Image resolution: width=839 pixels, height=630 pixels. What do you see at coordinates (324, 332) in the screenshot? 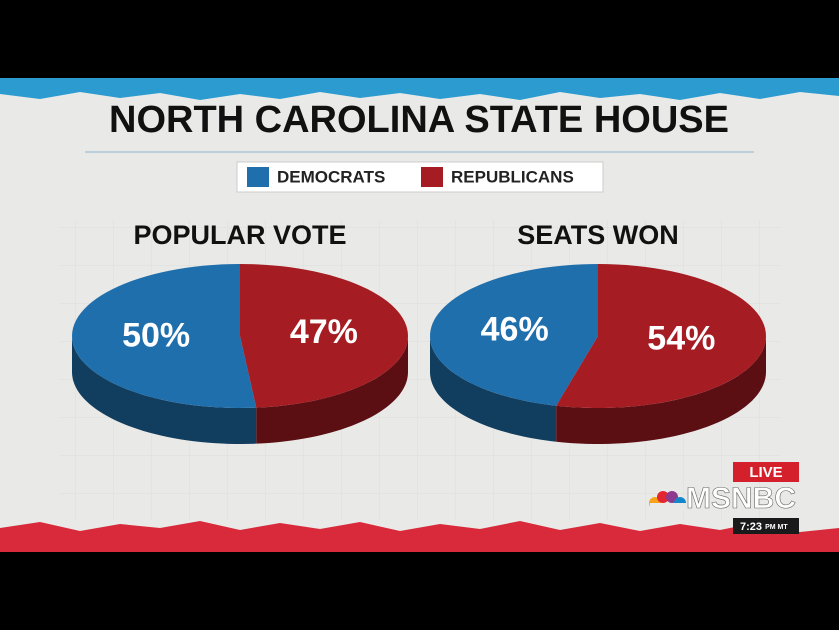
I see `pie-value-label: 47%` at bounding box center [324, 332].